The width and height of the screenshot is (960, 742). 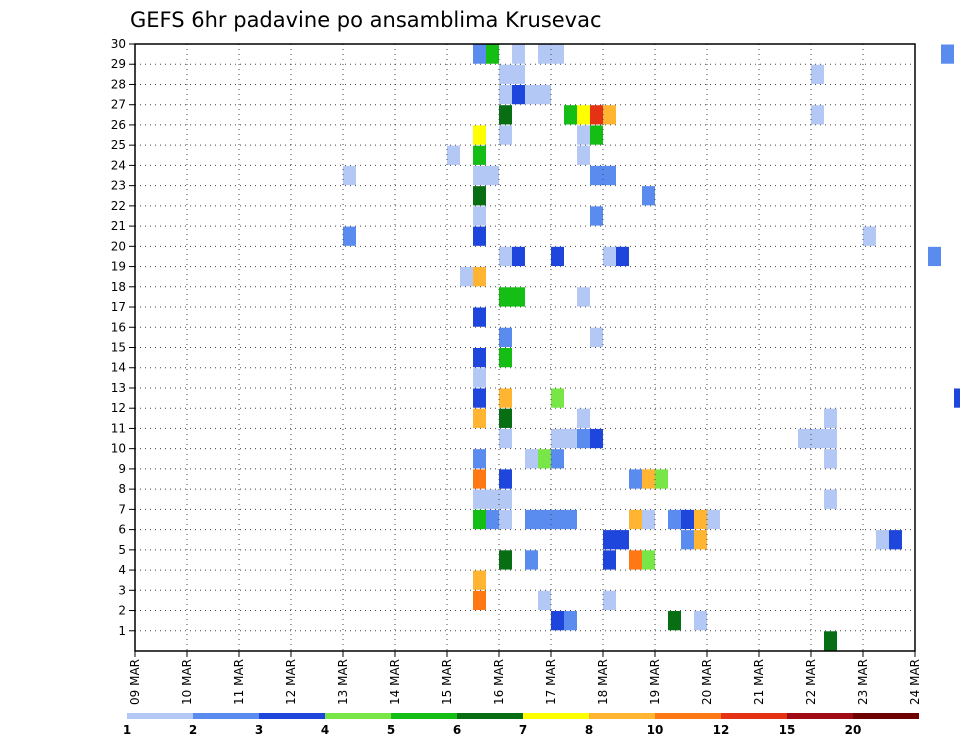 I want to click on colorbar-label: 15, so click(x=787, y=730).